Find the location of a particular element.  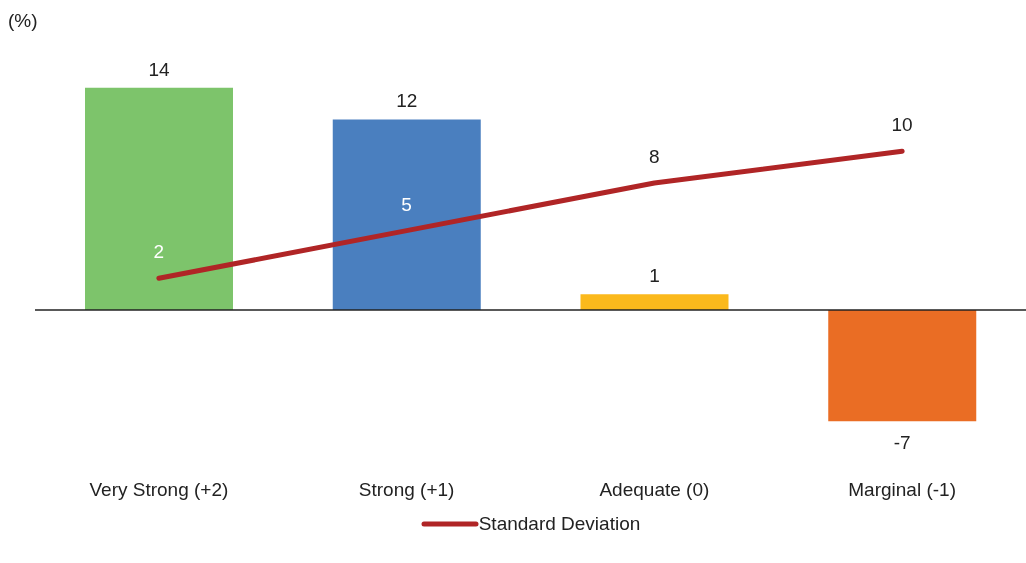

data-label: 10 is located at coordinates (902, 125).